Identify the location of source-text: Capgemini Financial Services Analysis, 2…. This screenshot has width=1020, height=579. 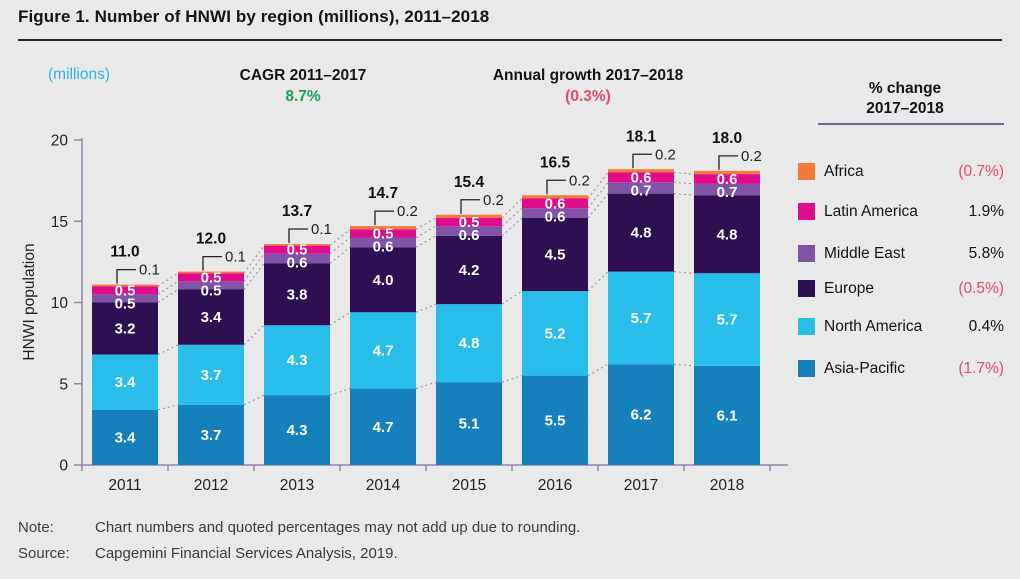
(246, 553).